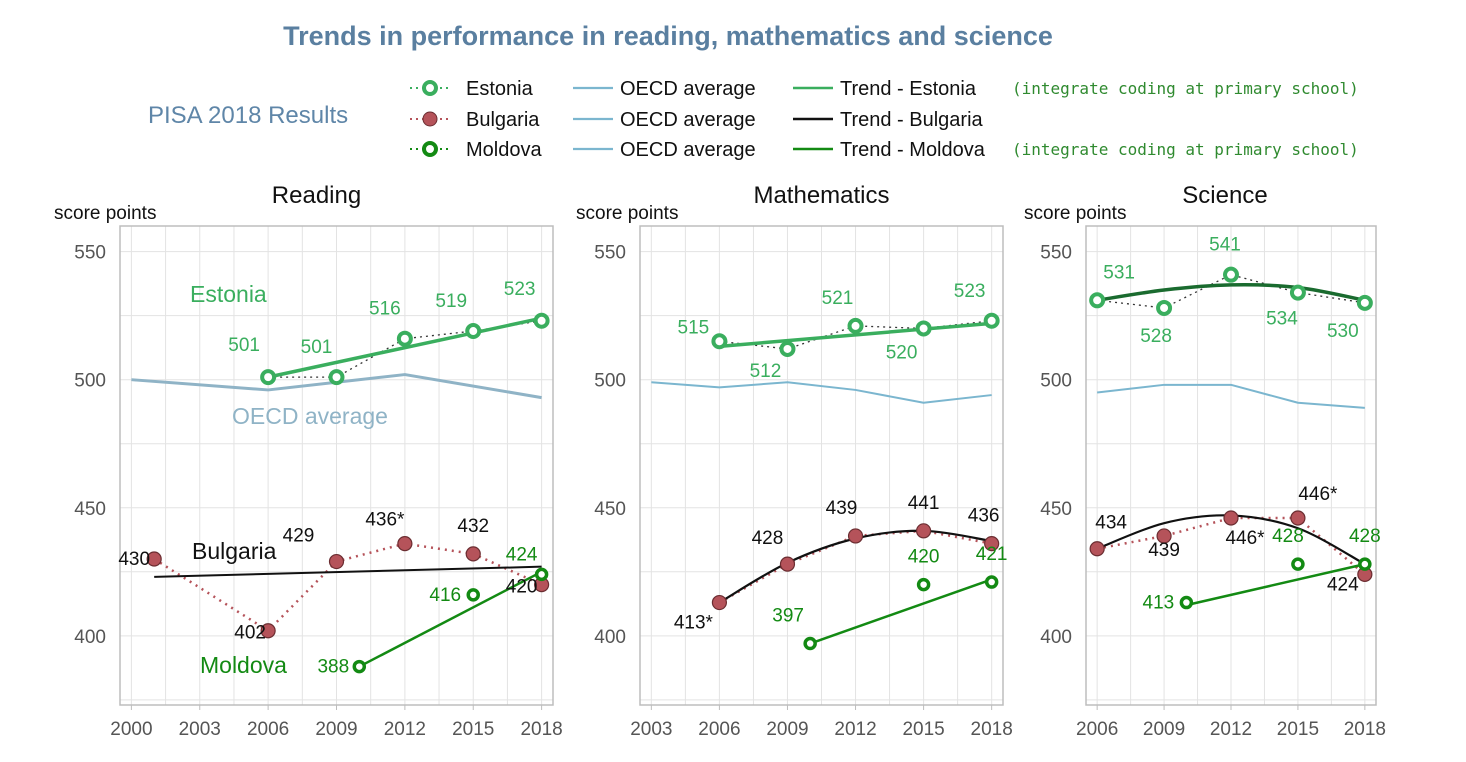 The image size is (1466, 762). I want to click on series-annotation-moldova: Moldova, so click(243, 665).